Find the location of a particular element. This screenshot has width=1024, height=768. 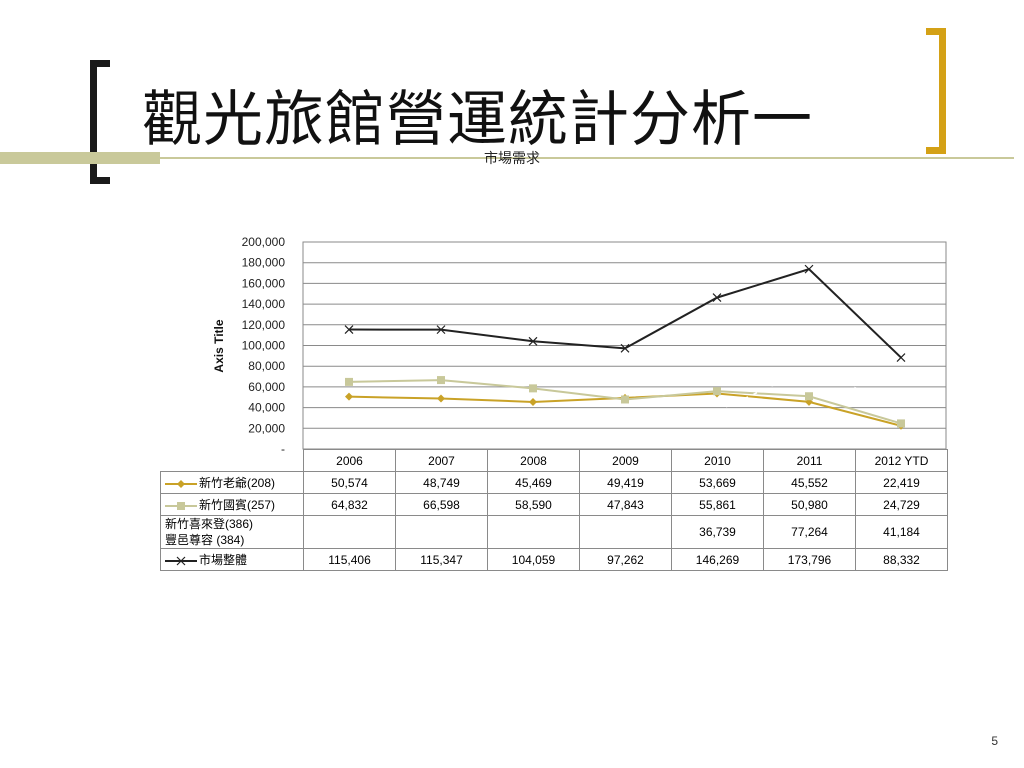

y-tick-label: 180,000 is located at coordinates (264, 263).